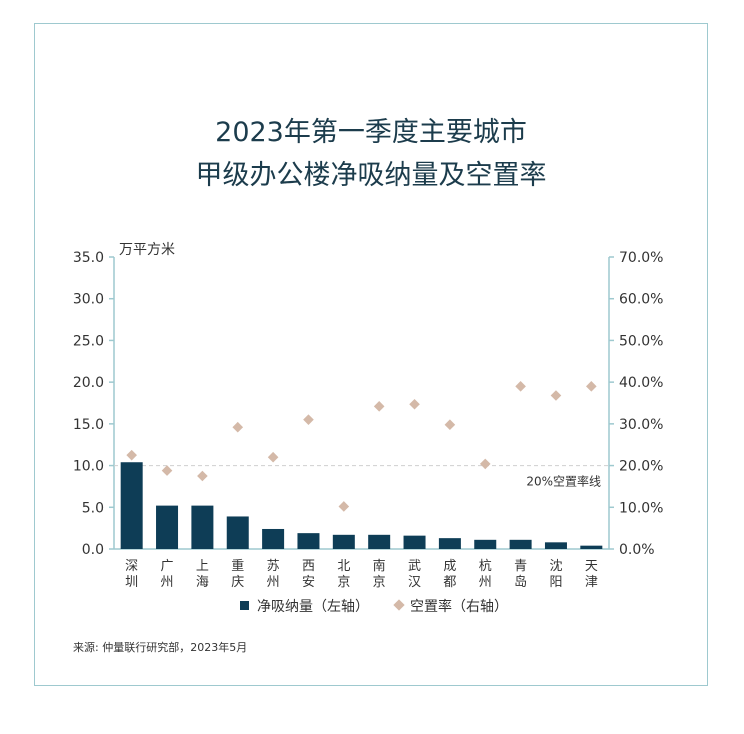 The height and width of the screenshot is (734, 744). Describe the element at coordinates (371, 132) in the screenshot. I see `chart-title-line-1: 2023年第一季度主要城市` at that location.